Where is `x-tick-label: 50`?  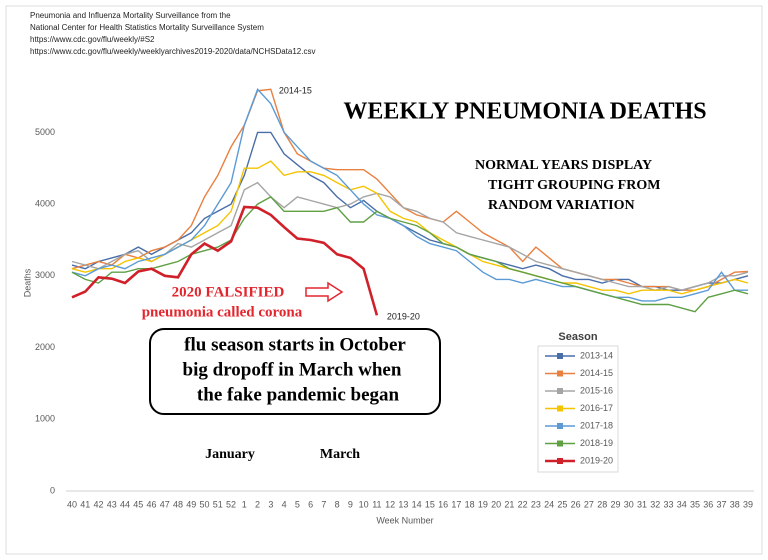 x-tick-label: 50 is located at coordinates (205, 504).